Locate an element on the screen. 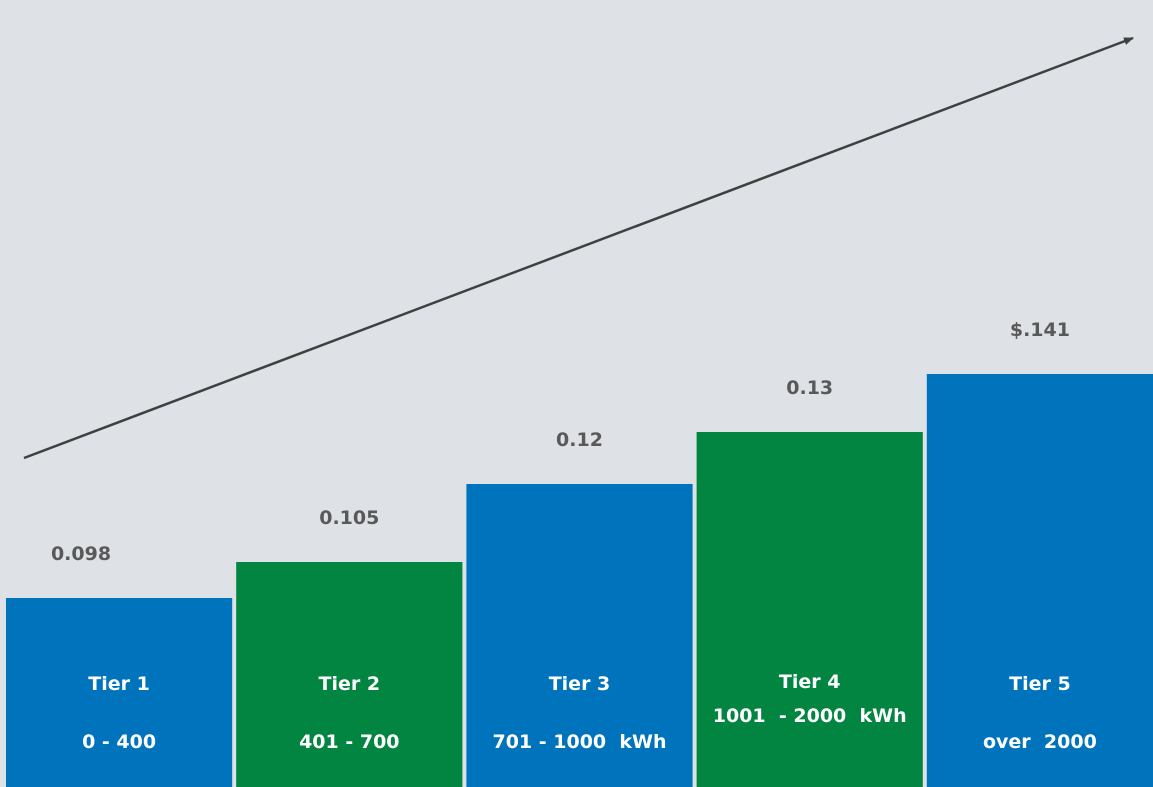  range-label-tier-5: over 2000 is located at coordinates (1040, 742).